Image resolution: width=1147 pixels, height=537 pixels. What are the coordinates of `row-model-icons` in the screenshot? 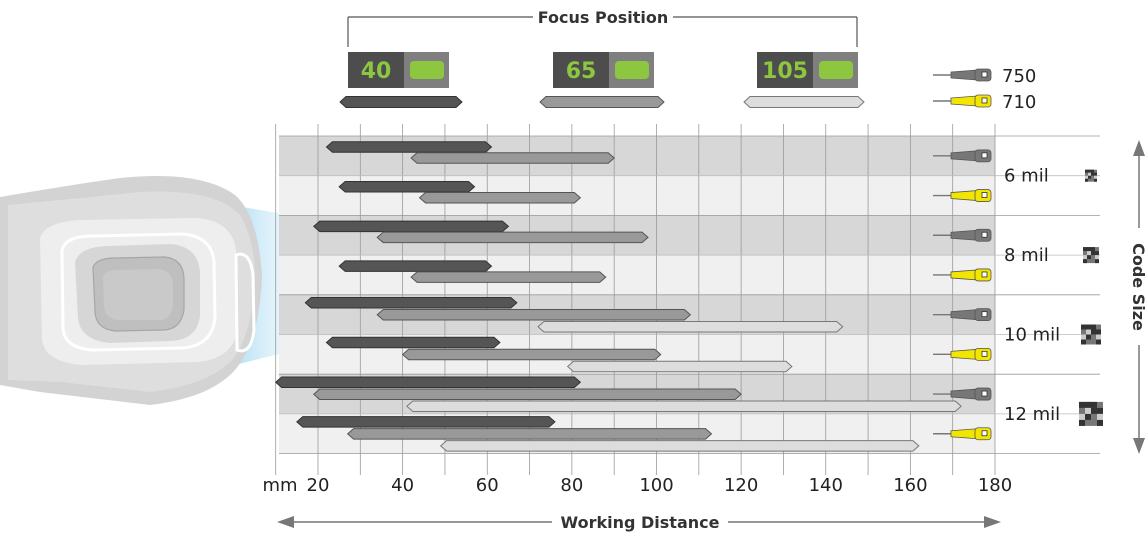 It's located at (962, 295).